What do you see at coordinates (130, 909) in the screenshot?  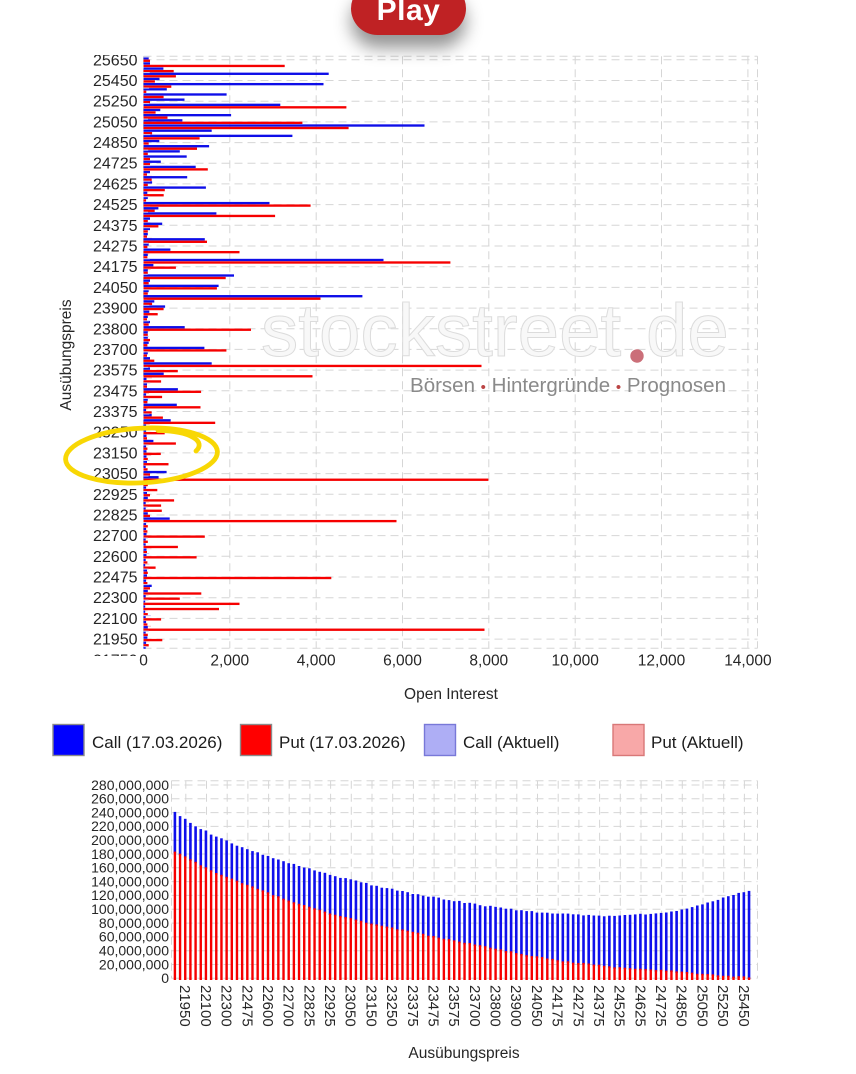 I see `svg-text: 100,000,000` at bounding box center [130, 909].